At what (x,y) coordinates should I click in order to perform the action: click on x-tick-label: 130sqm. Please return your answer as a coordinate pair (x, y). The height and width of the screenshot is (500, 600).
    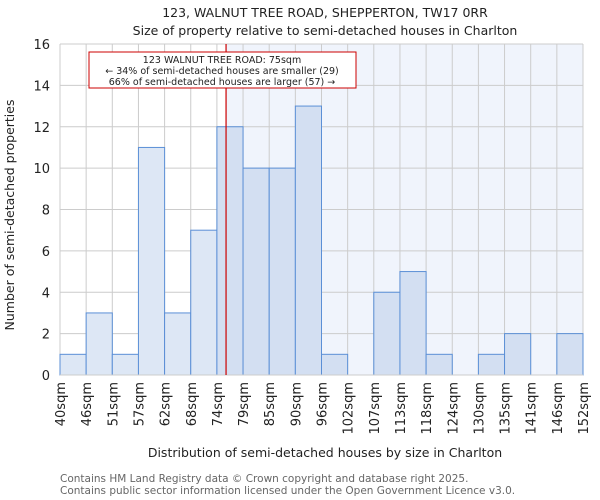
    Looking at the image, I should click on (479, 408).